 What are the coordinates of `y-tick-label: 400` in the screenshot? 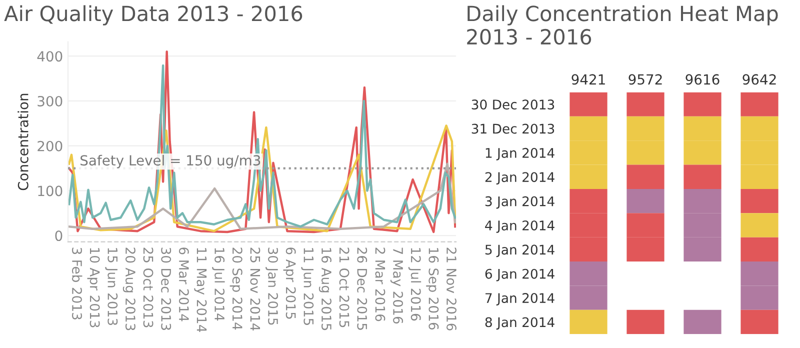 It's located at (49, 56).